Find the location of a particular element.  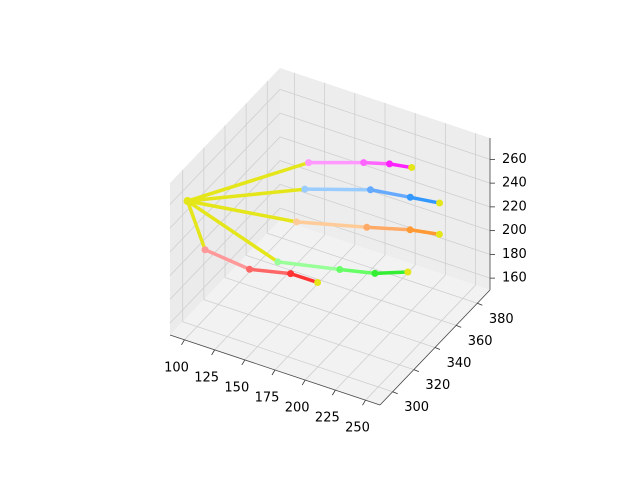

z-tick-label: 220 is located at coordinates (514, 206).